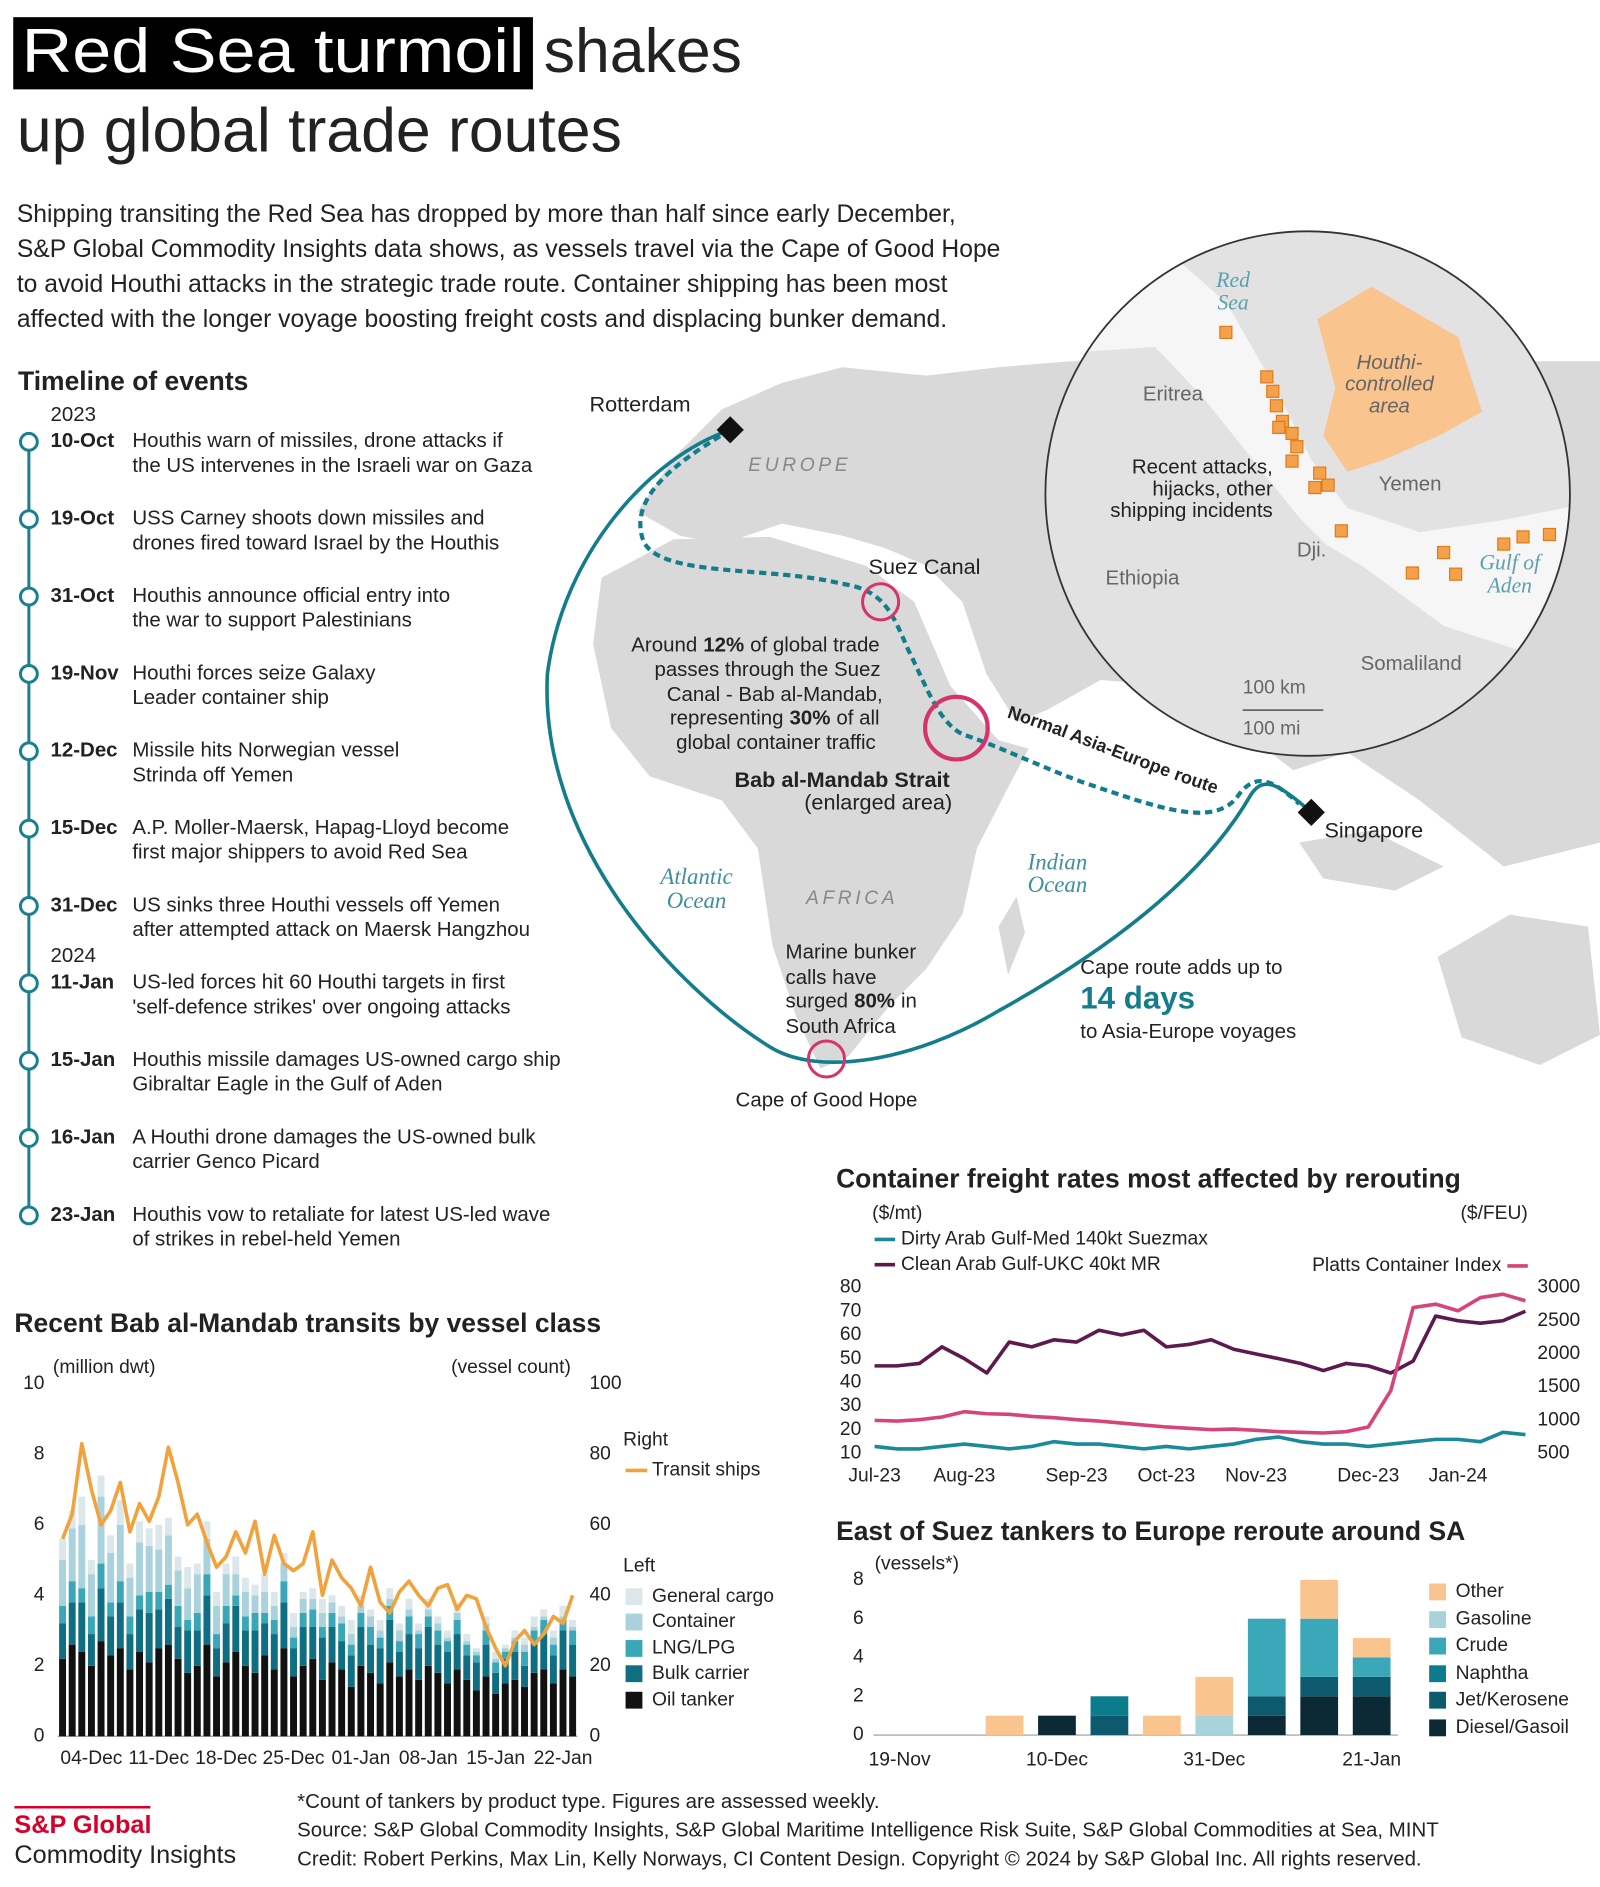 The image size is (1600, 1887). Describe the element at coordinates (817, 1001) in the screenshot. I see `note-text: surged` at that location.